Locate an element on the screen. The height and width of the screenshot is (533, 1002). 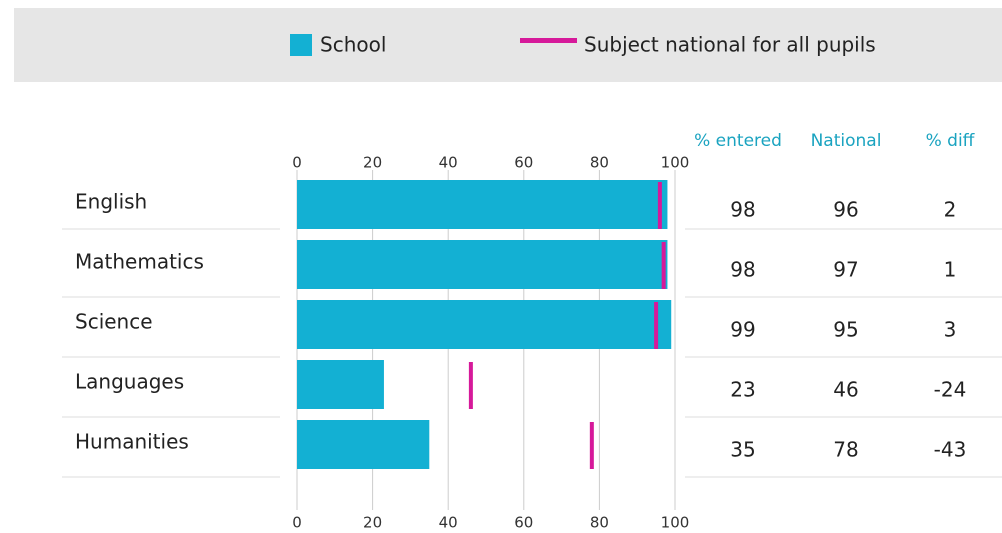
category-label: Science is located at coordinates (114, 322).